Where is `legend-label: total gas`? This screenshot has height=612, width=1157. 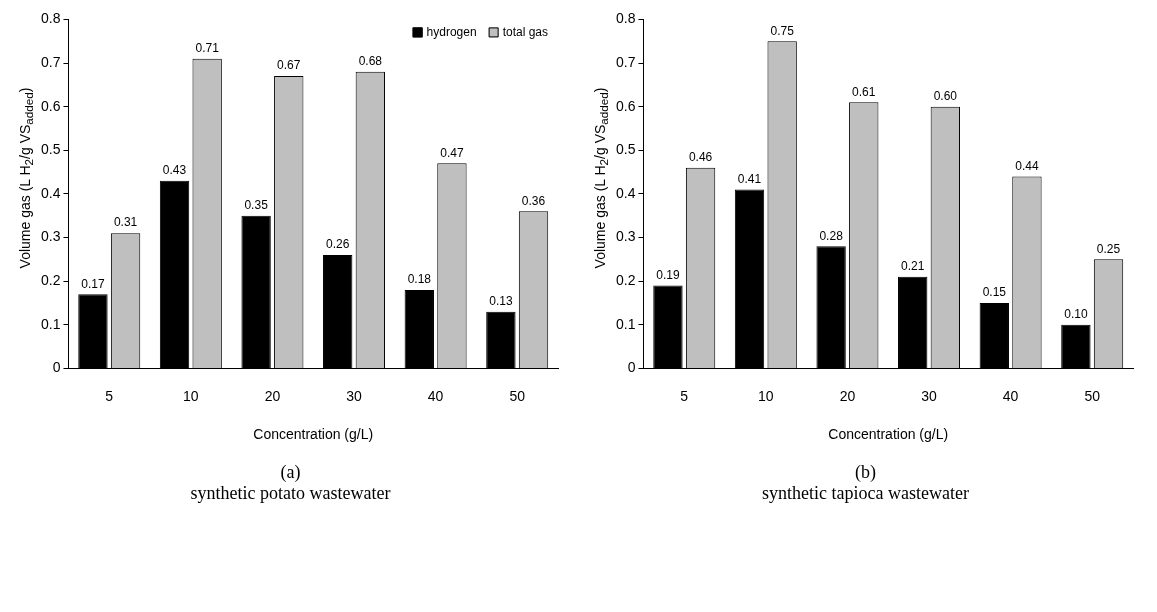 legend-label: total gas is located at coordinates (525, 31).